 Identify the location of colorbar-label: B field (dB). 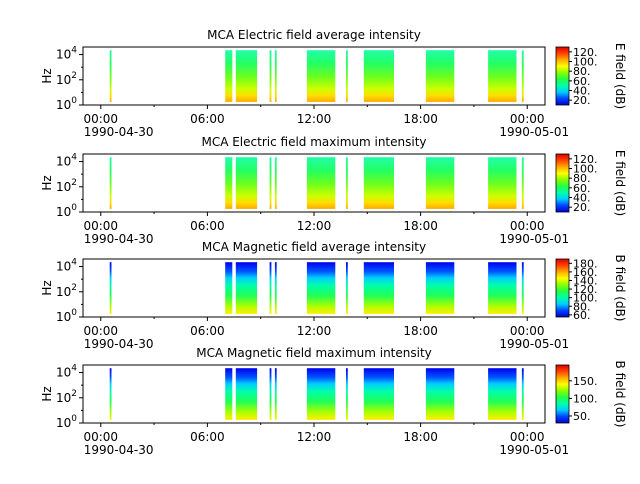
(620, 394).